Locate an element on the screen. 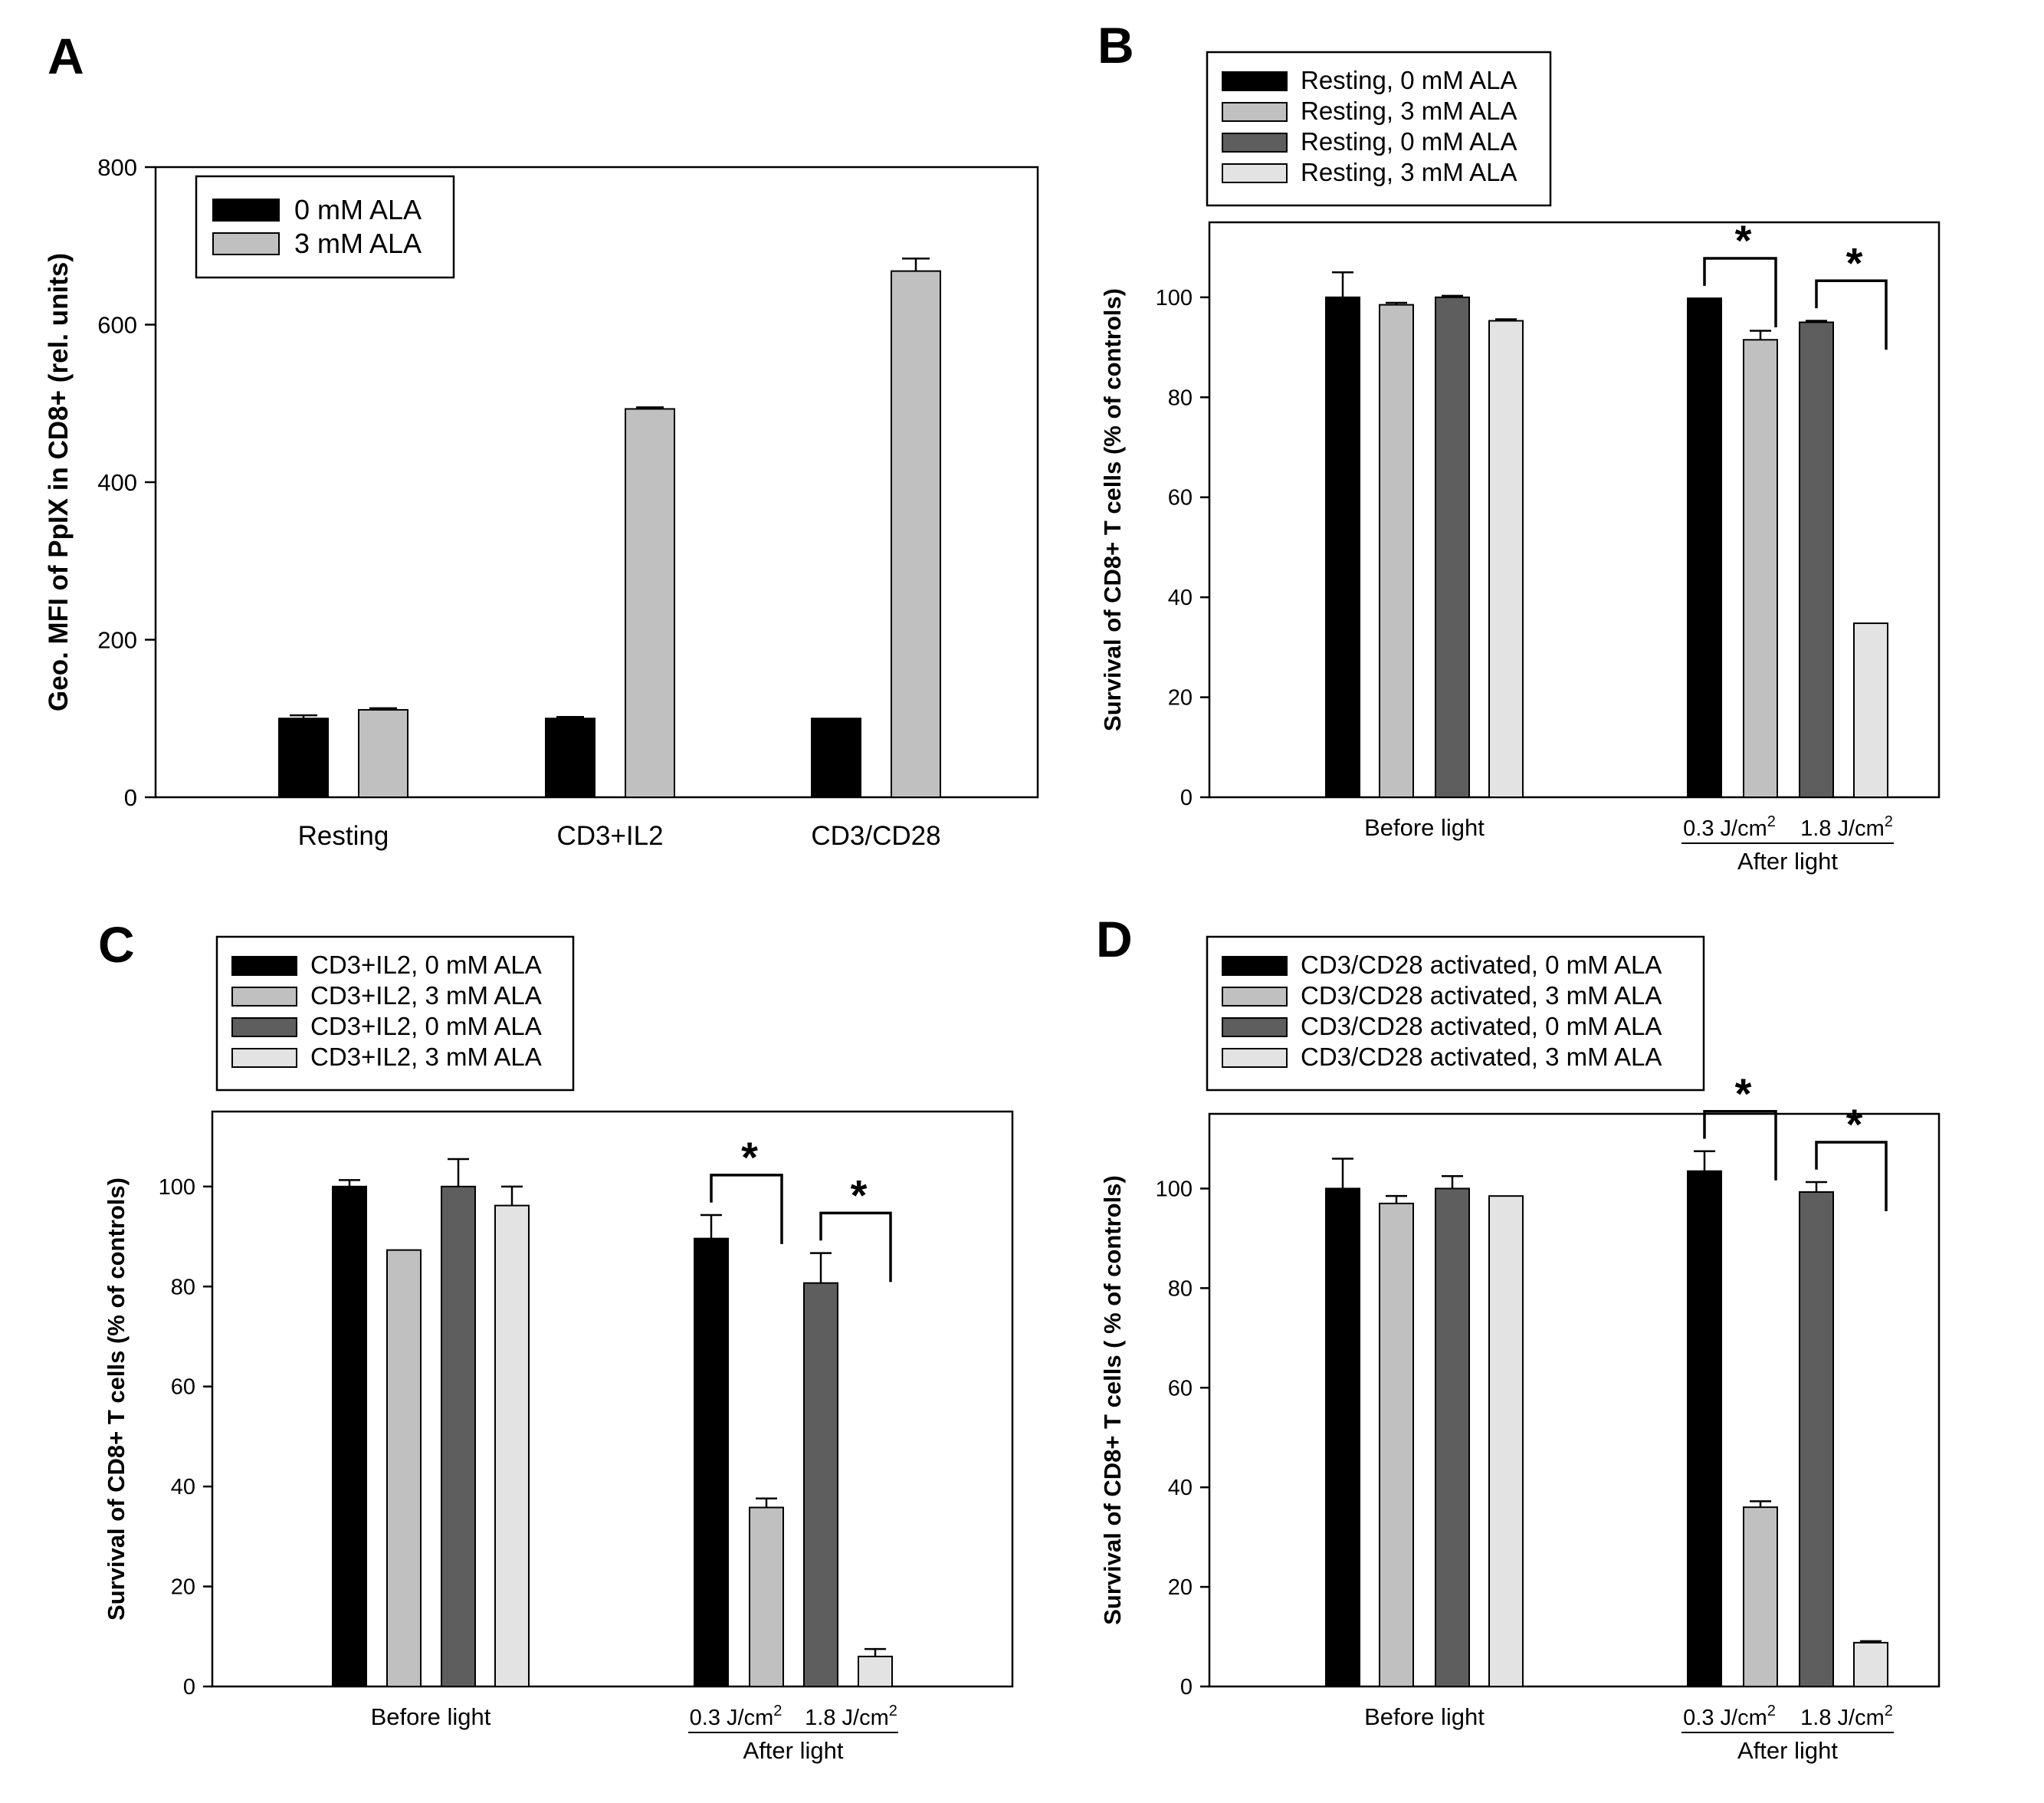  panel-label-c: C is located at coordinates (116, 944).